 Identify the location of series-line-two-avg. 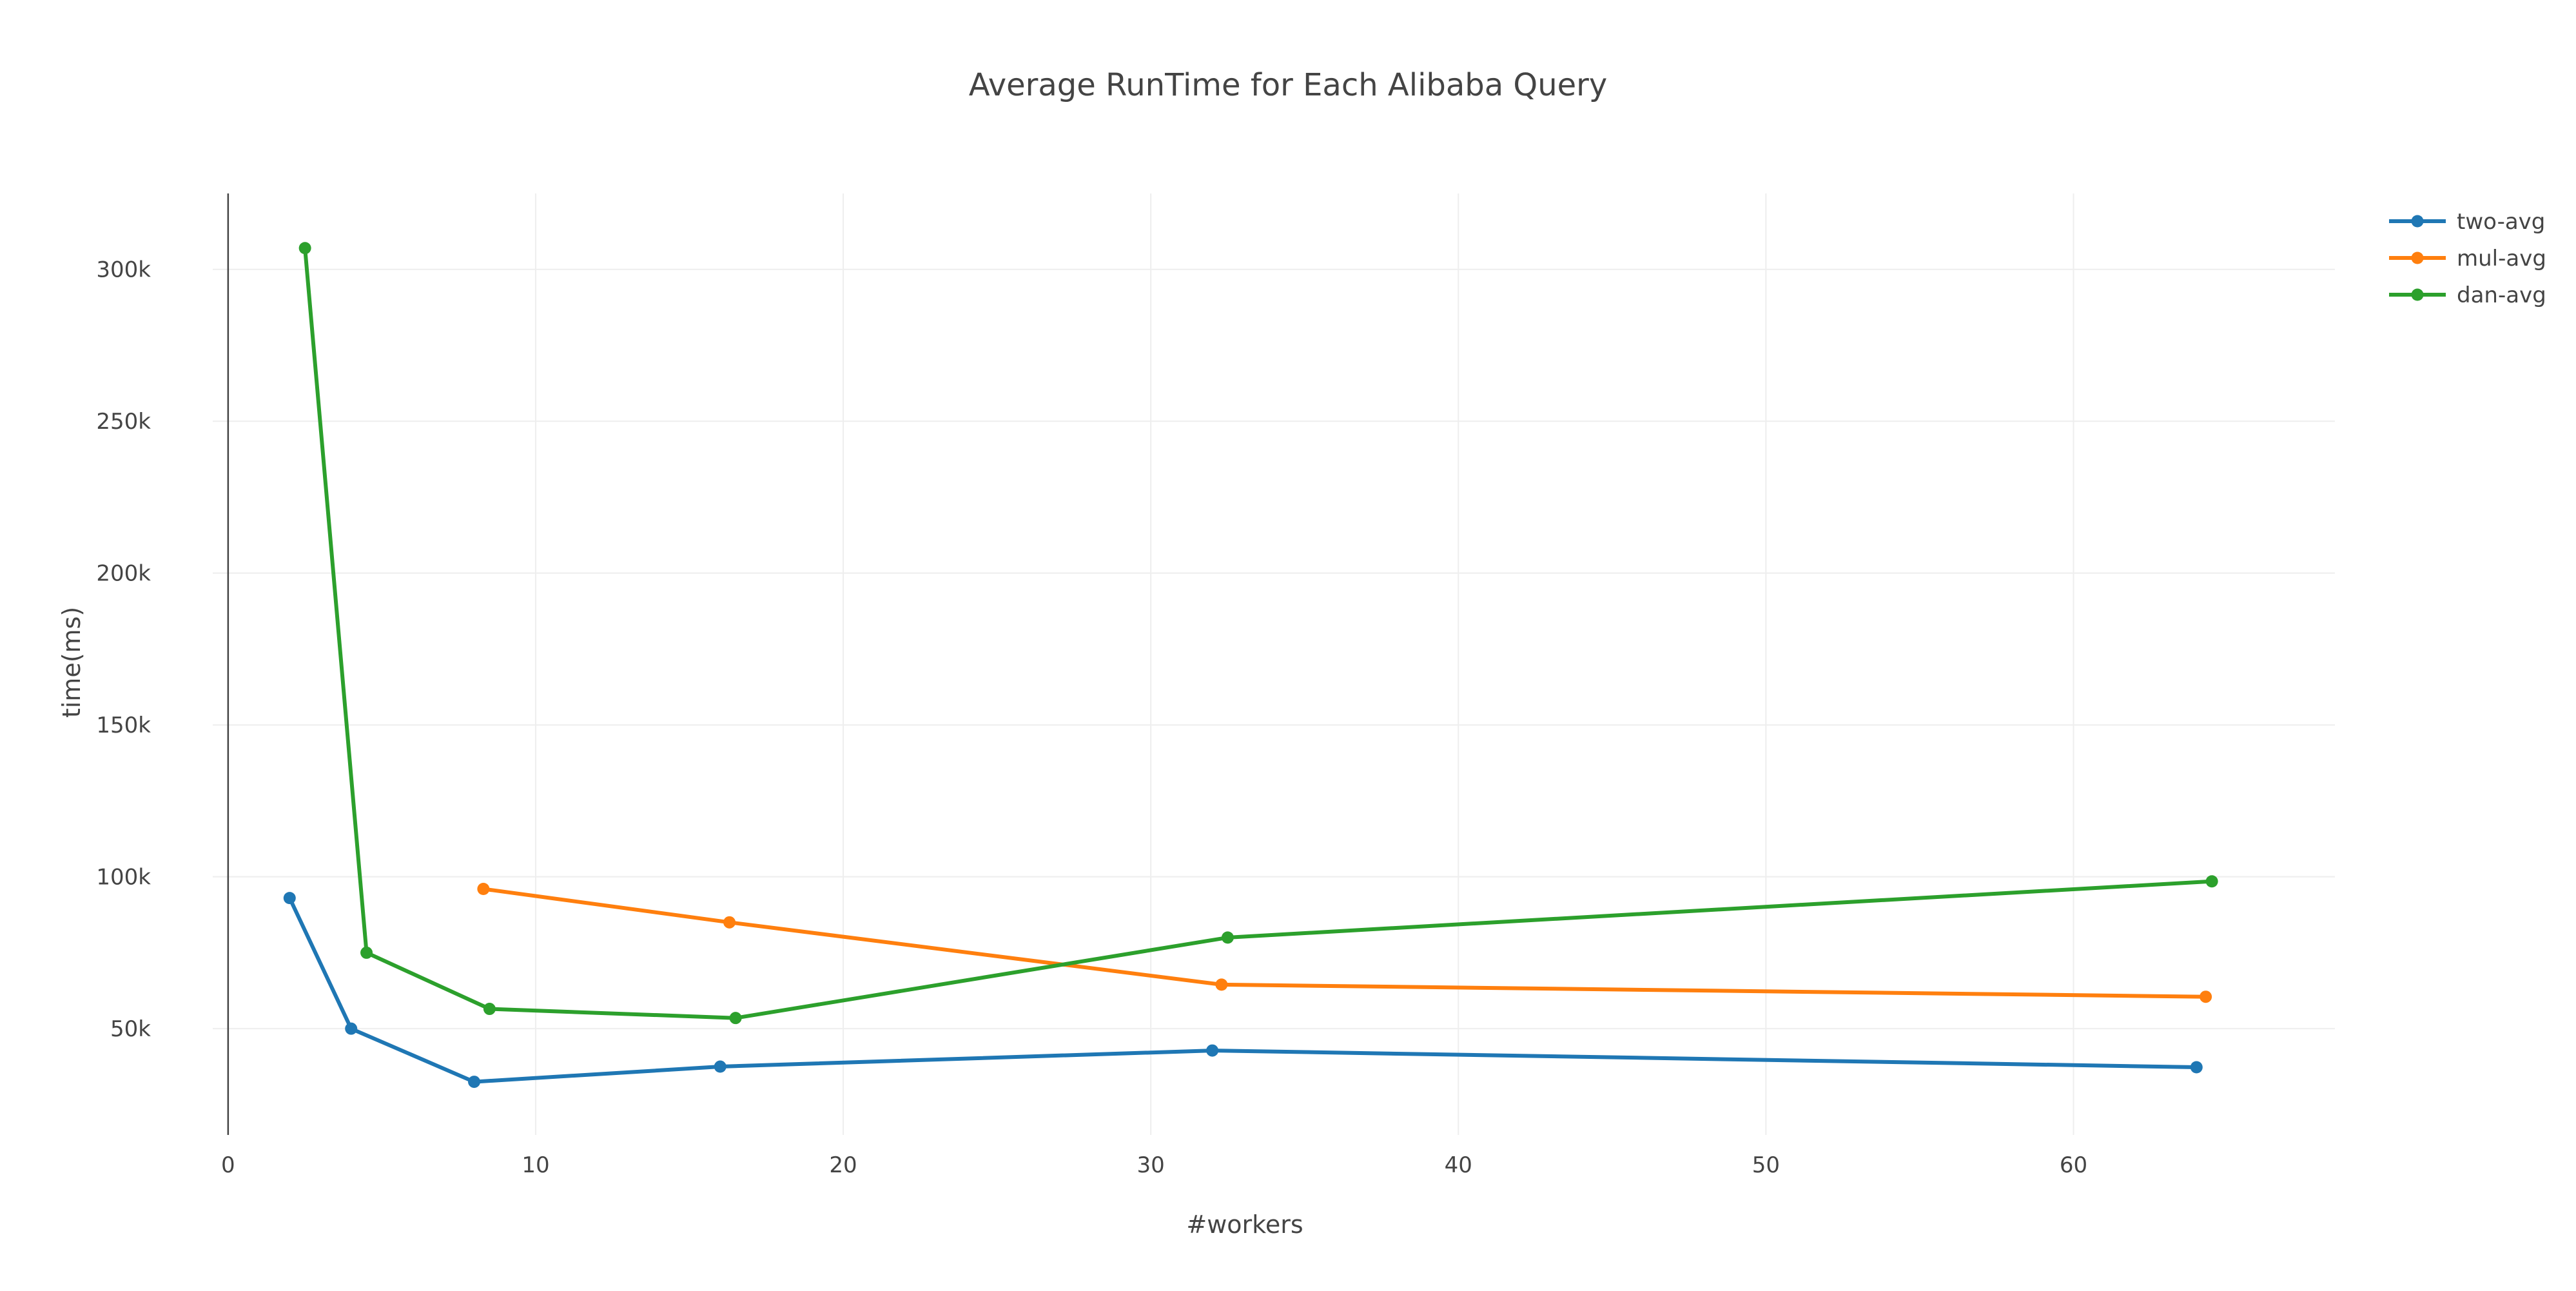
(1243, 990).